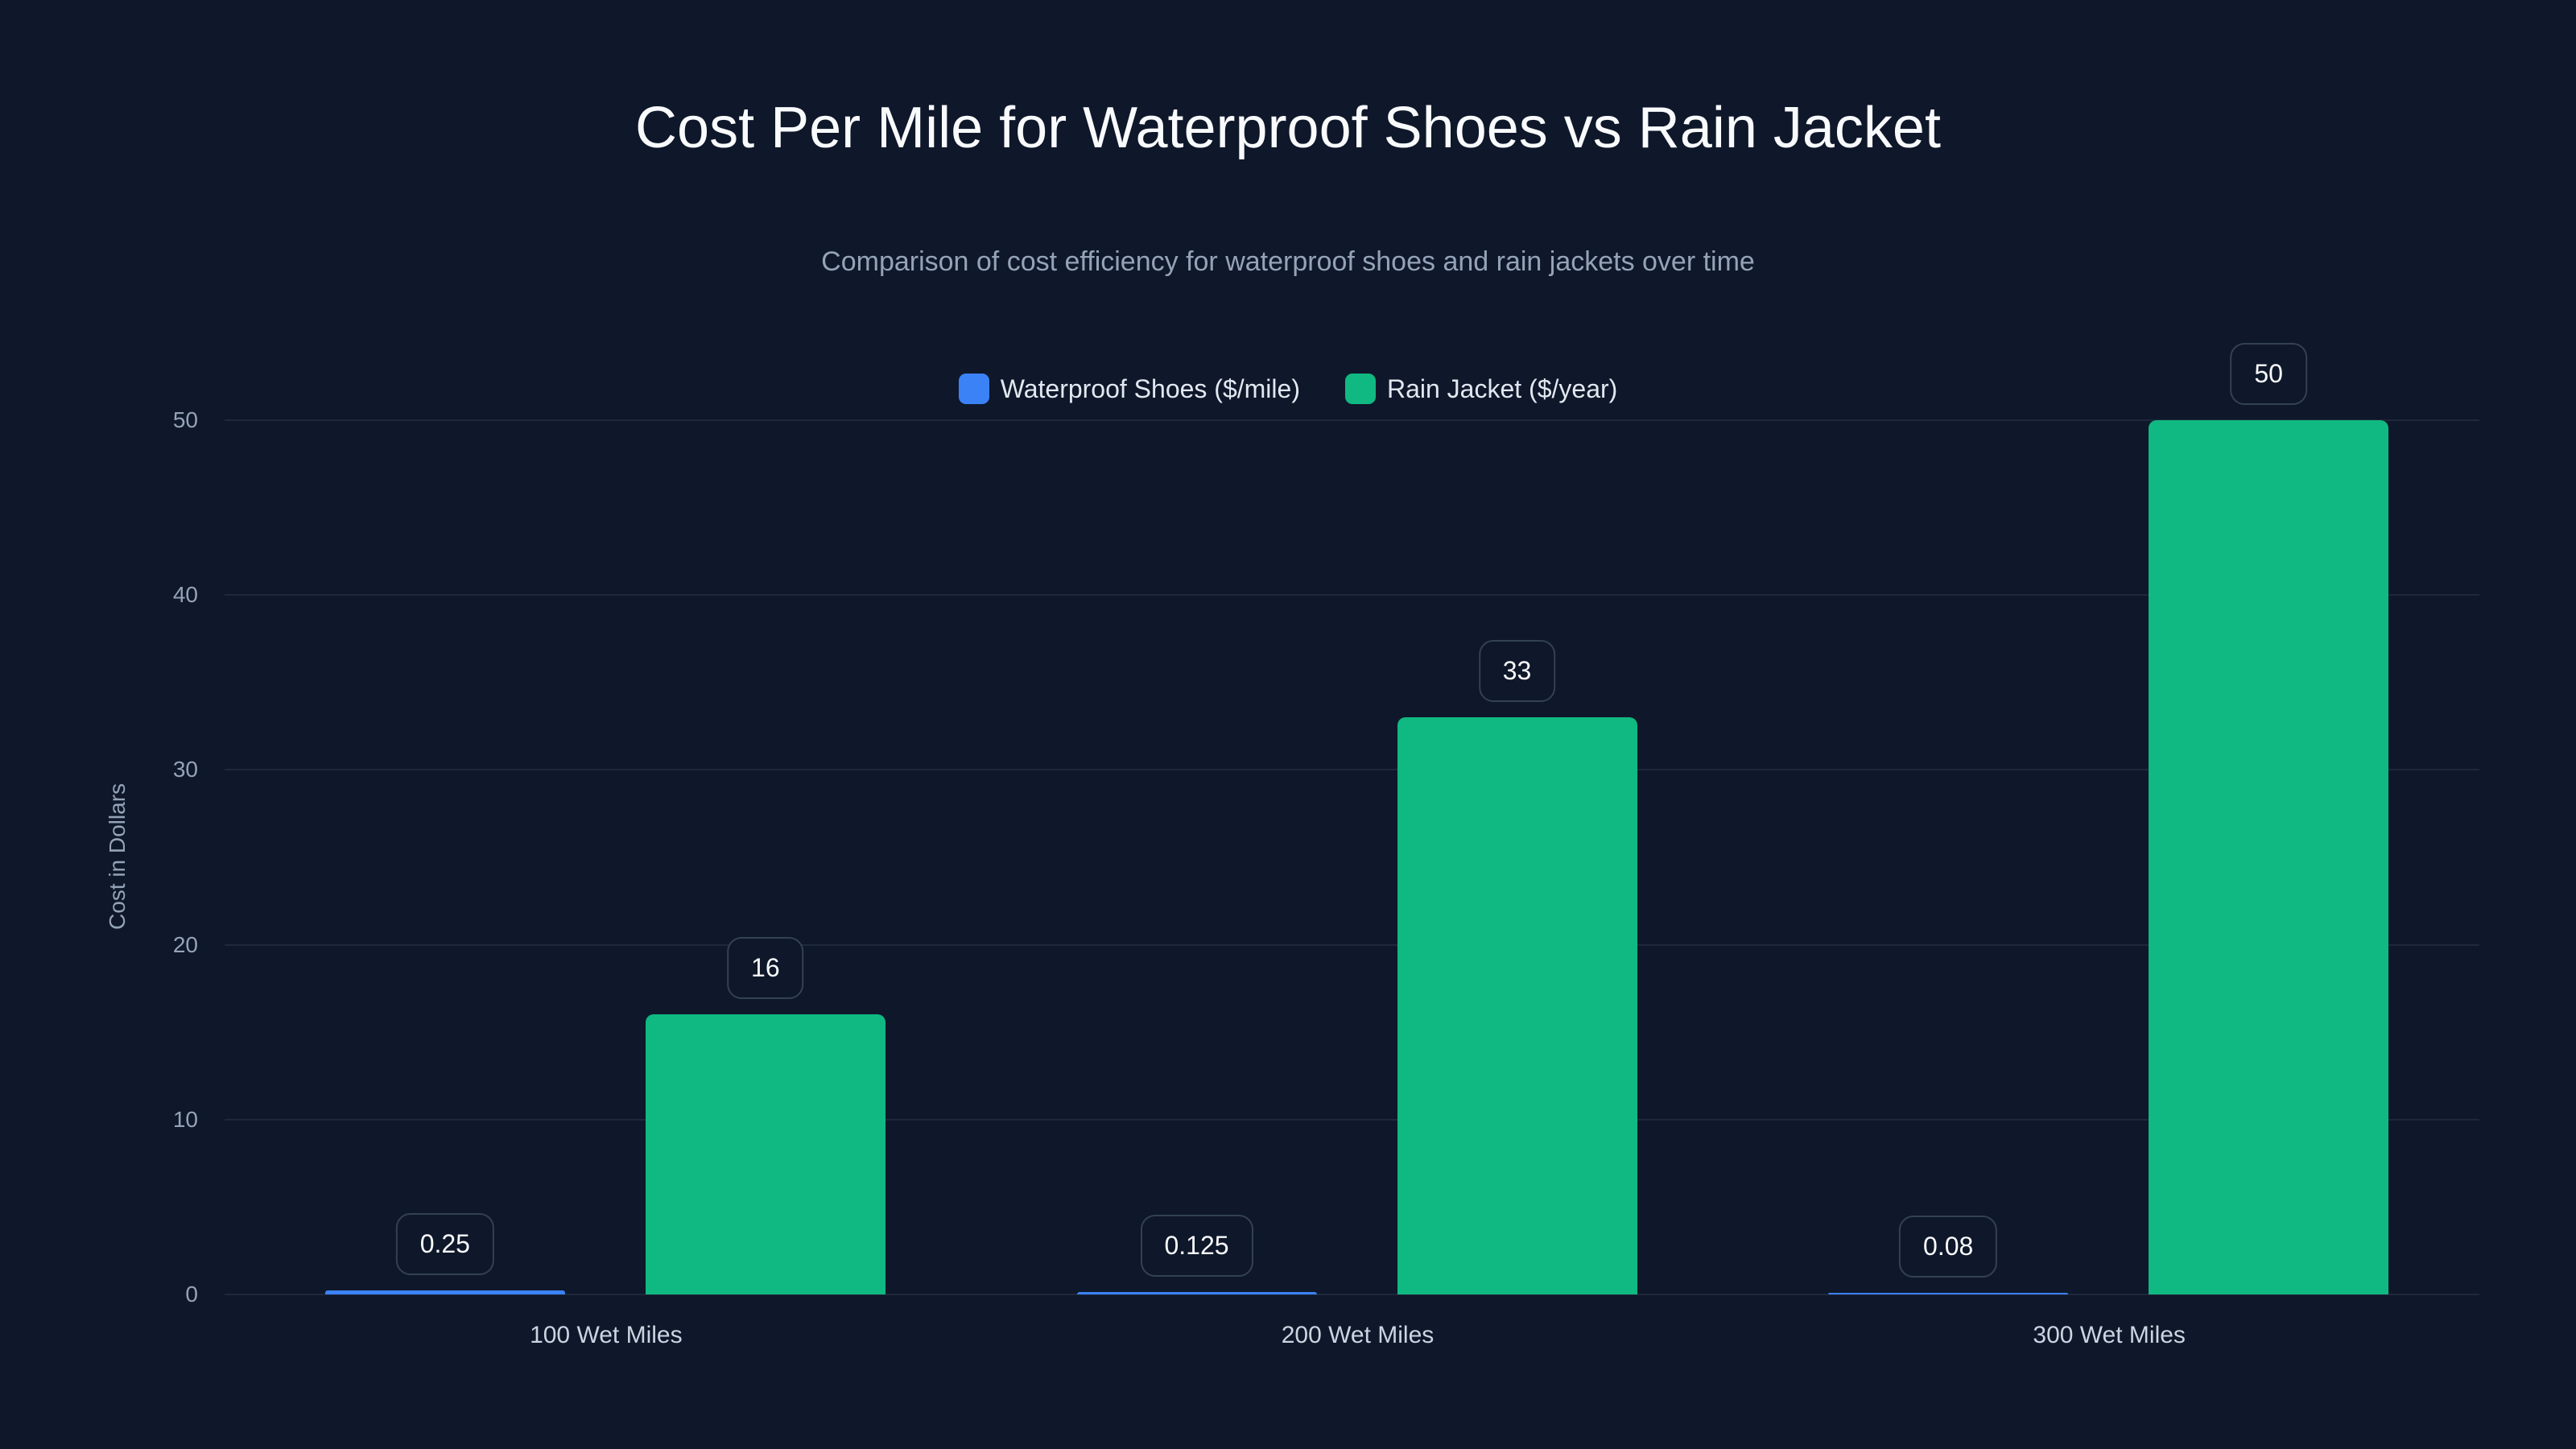 The height and width of the screenshot is (1449, 2576). I want to click on x-tick-label: 200 Wet Miles, so click(1358, 1335).